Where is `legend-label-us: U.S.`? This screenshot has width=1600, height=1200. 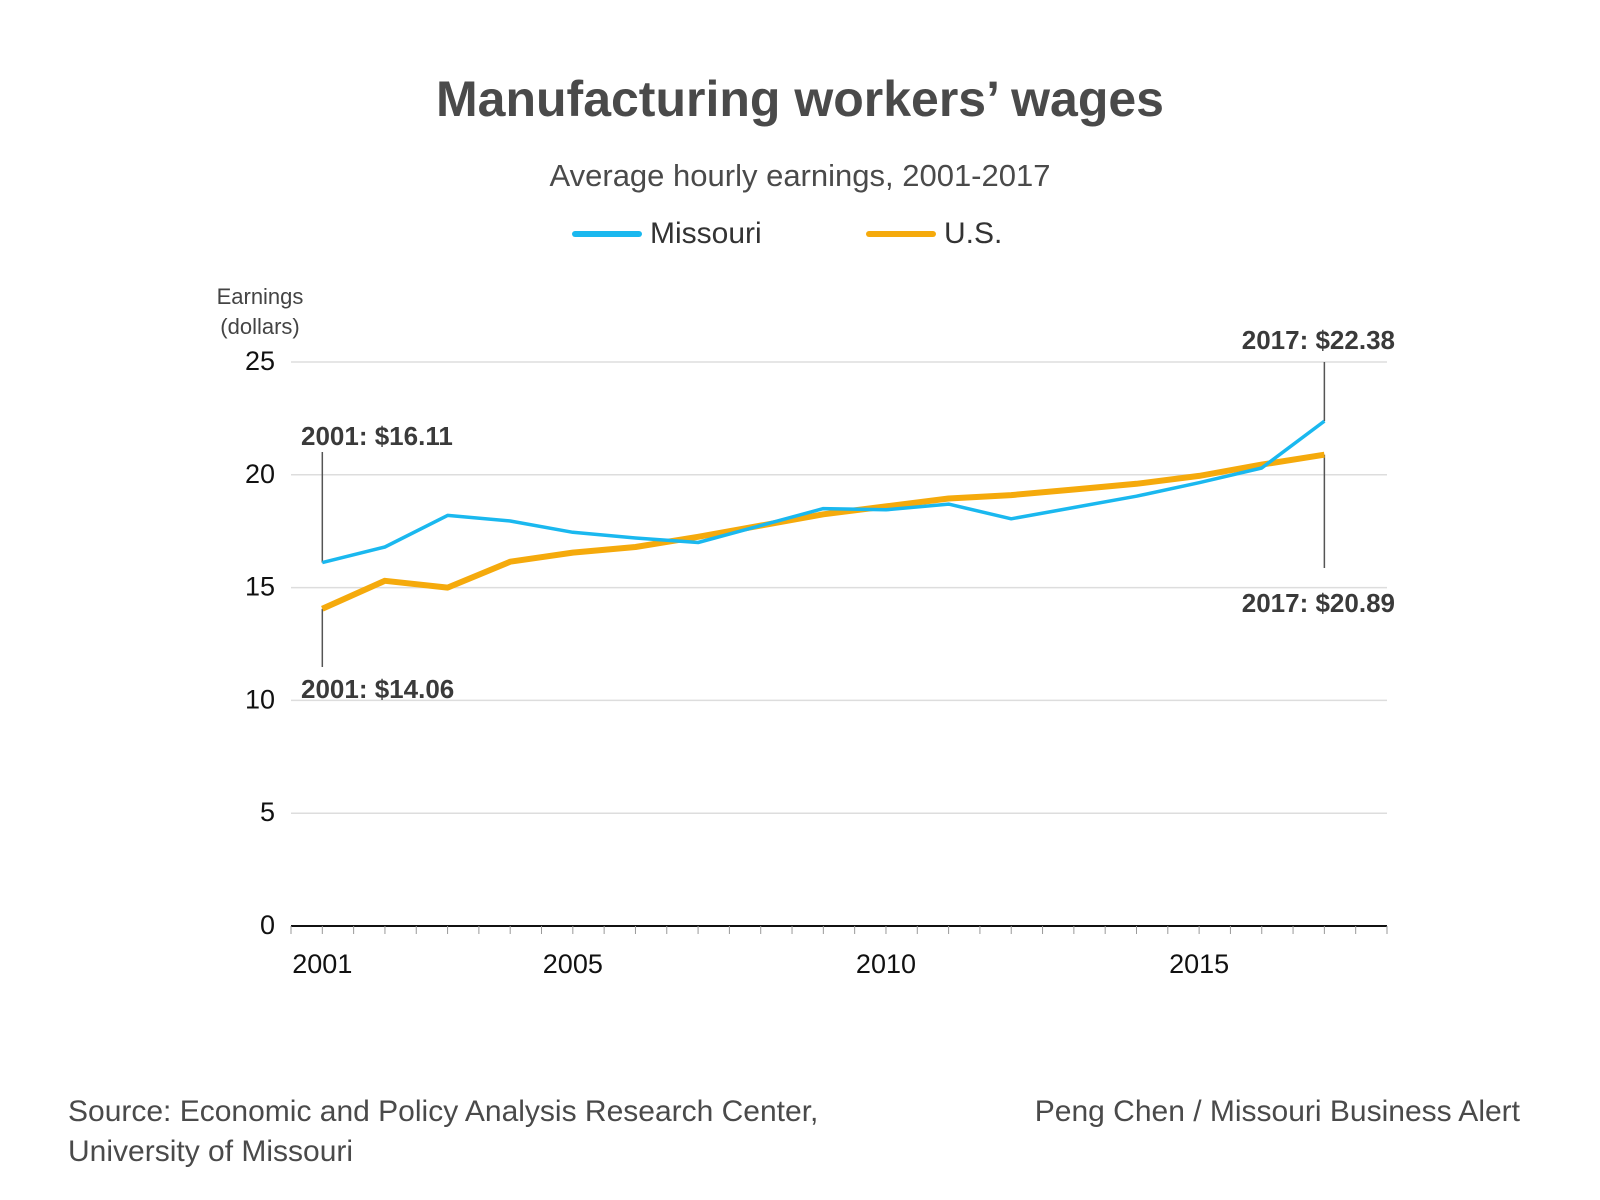
legend-label-us: U.S. is located at coordinates (973, 233).